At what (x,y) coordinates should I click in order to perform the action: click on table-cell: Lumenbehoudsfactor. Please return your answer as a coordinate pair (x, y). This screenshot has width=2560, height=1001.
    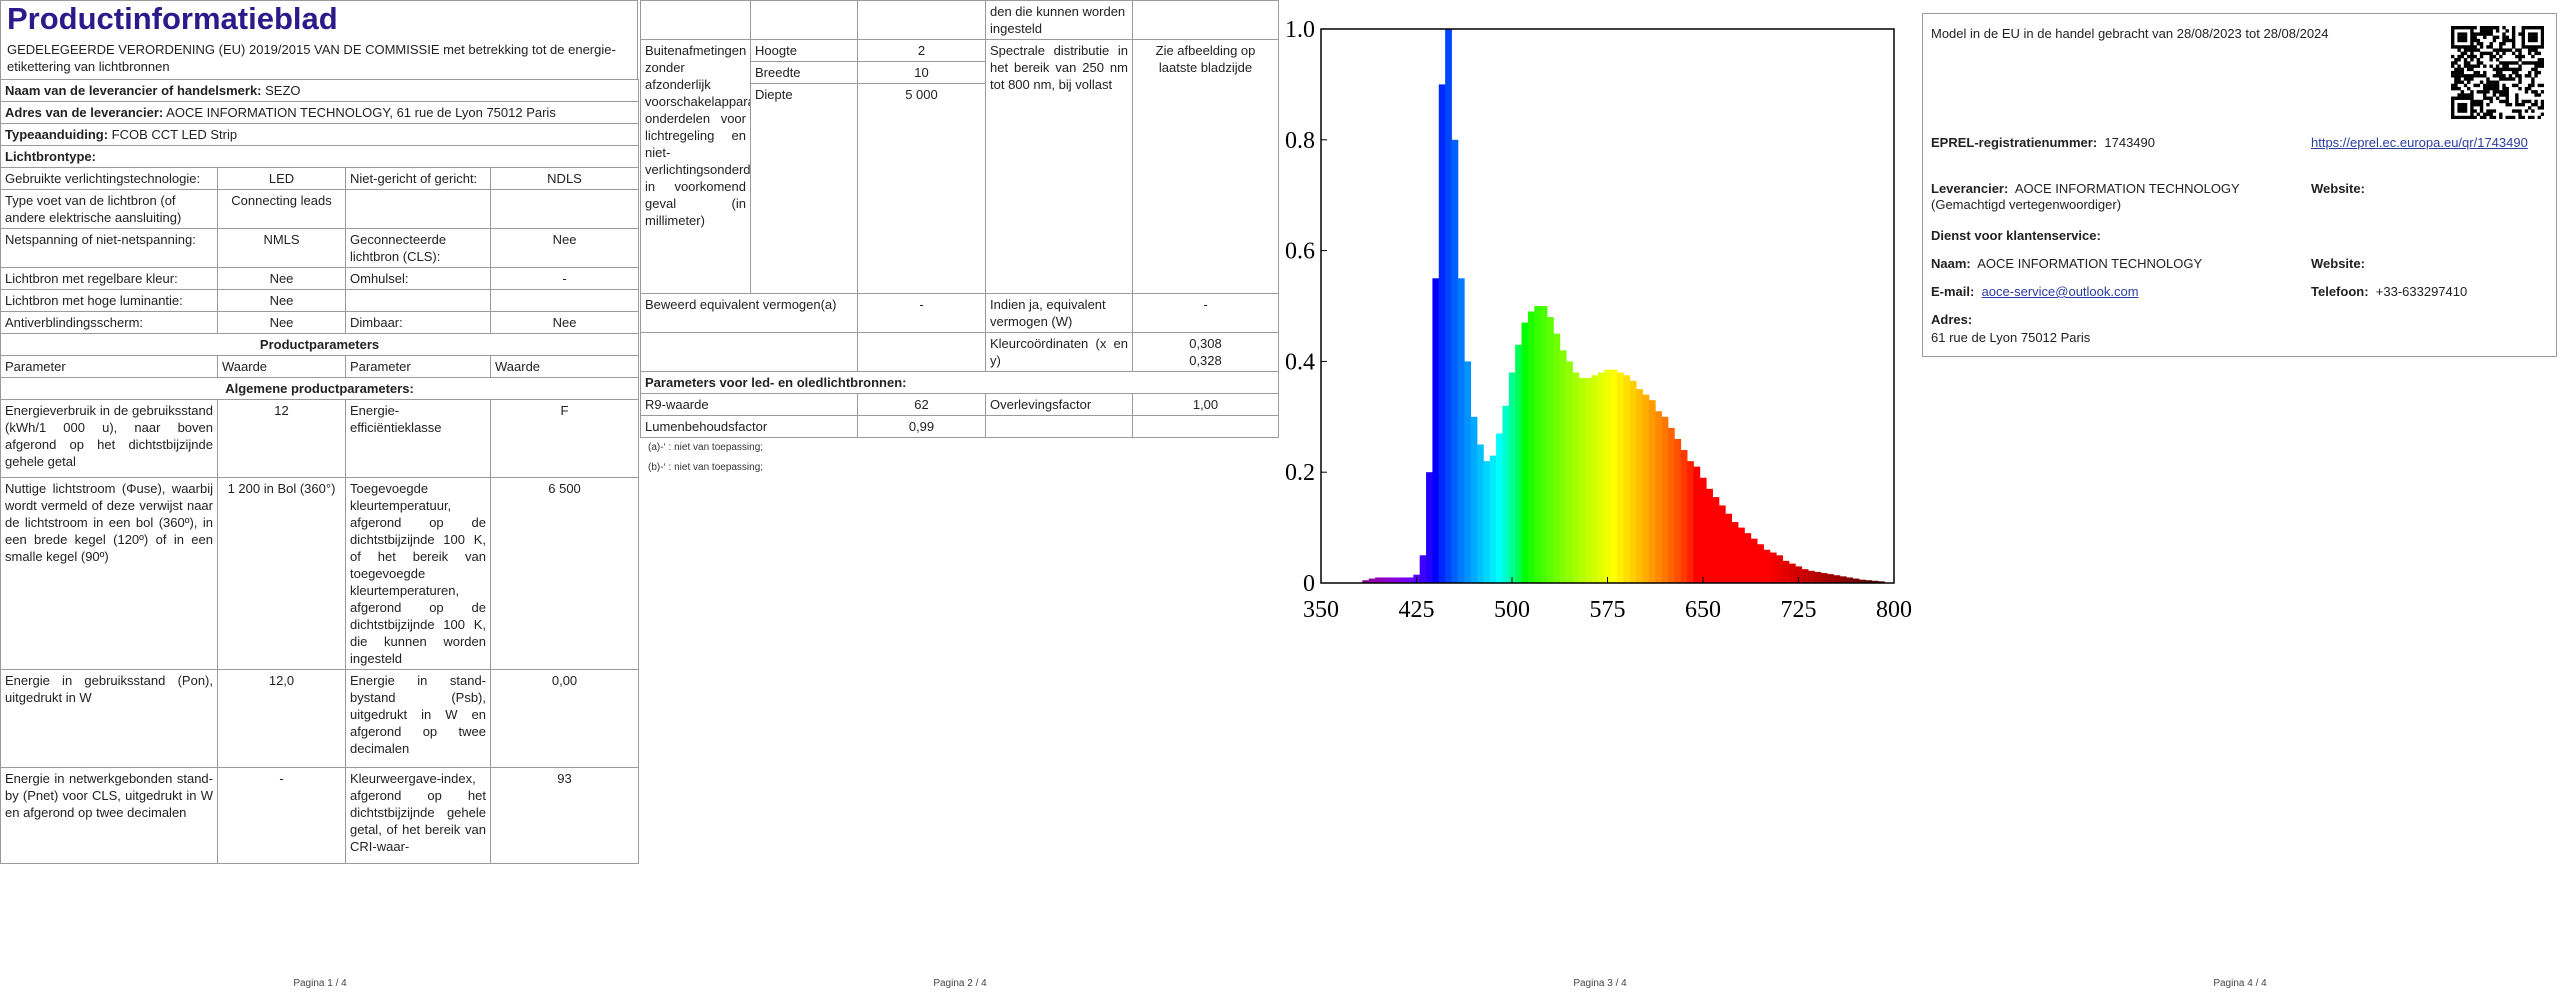
    Looking at the image, I should click on (749, 426).